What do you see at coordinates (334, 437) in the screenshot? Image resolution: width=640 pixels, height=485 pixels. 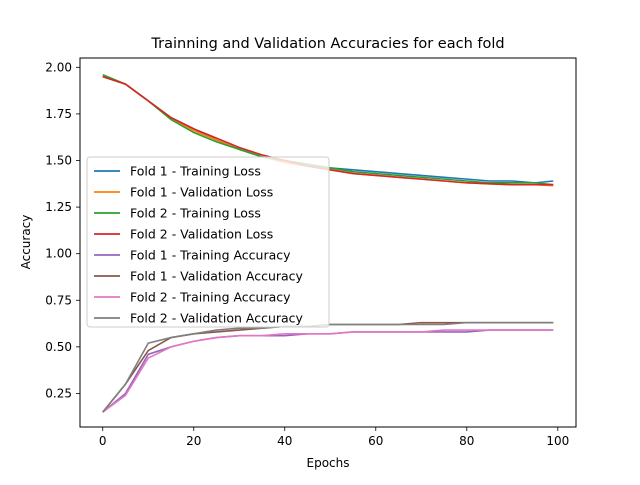 I see `x-axis: 0 20 40 60 80 100` at bounding box center [334, 437].